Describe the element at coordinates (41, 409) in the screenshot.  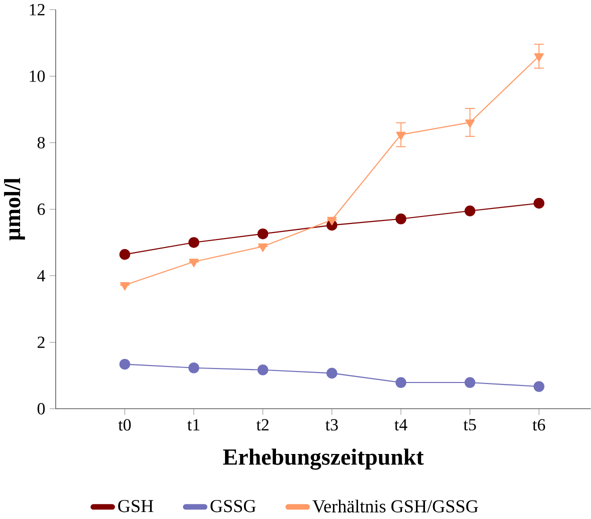
I see `y-tick-label: 0` at that location.